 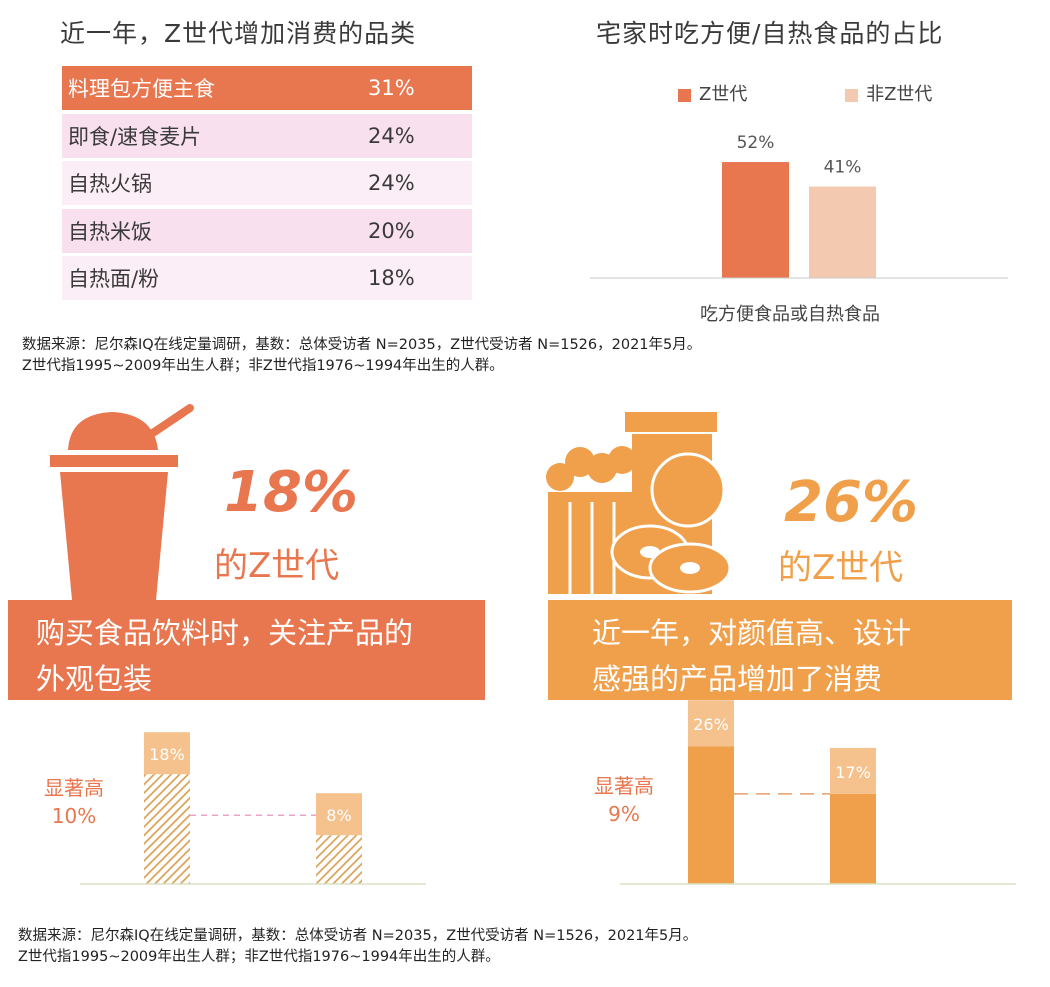 I want to click on bar-non-genz, so click(x=842, y=232).